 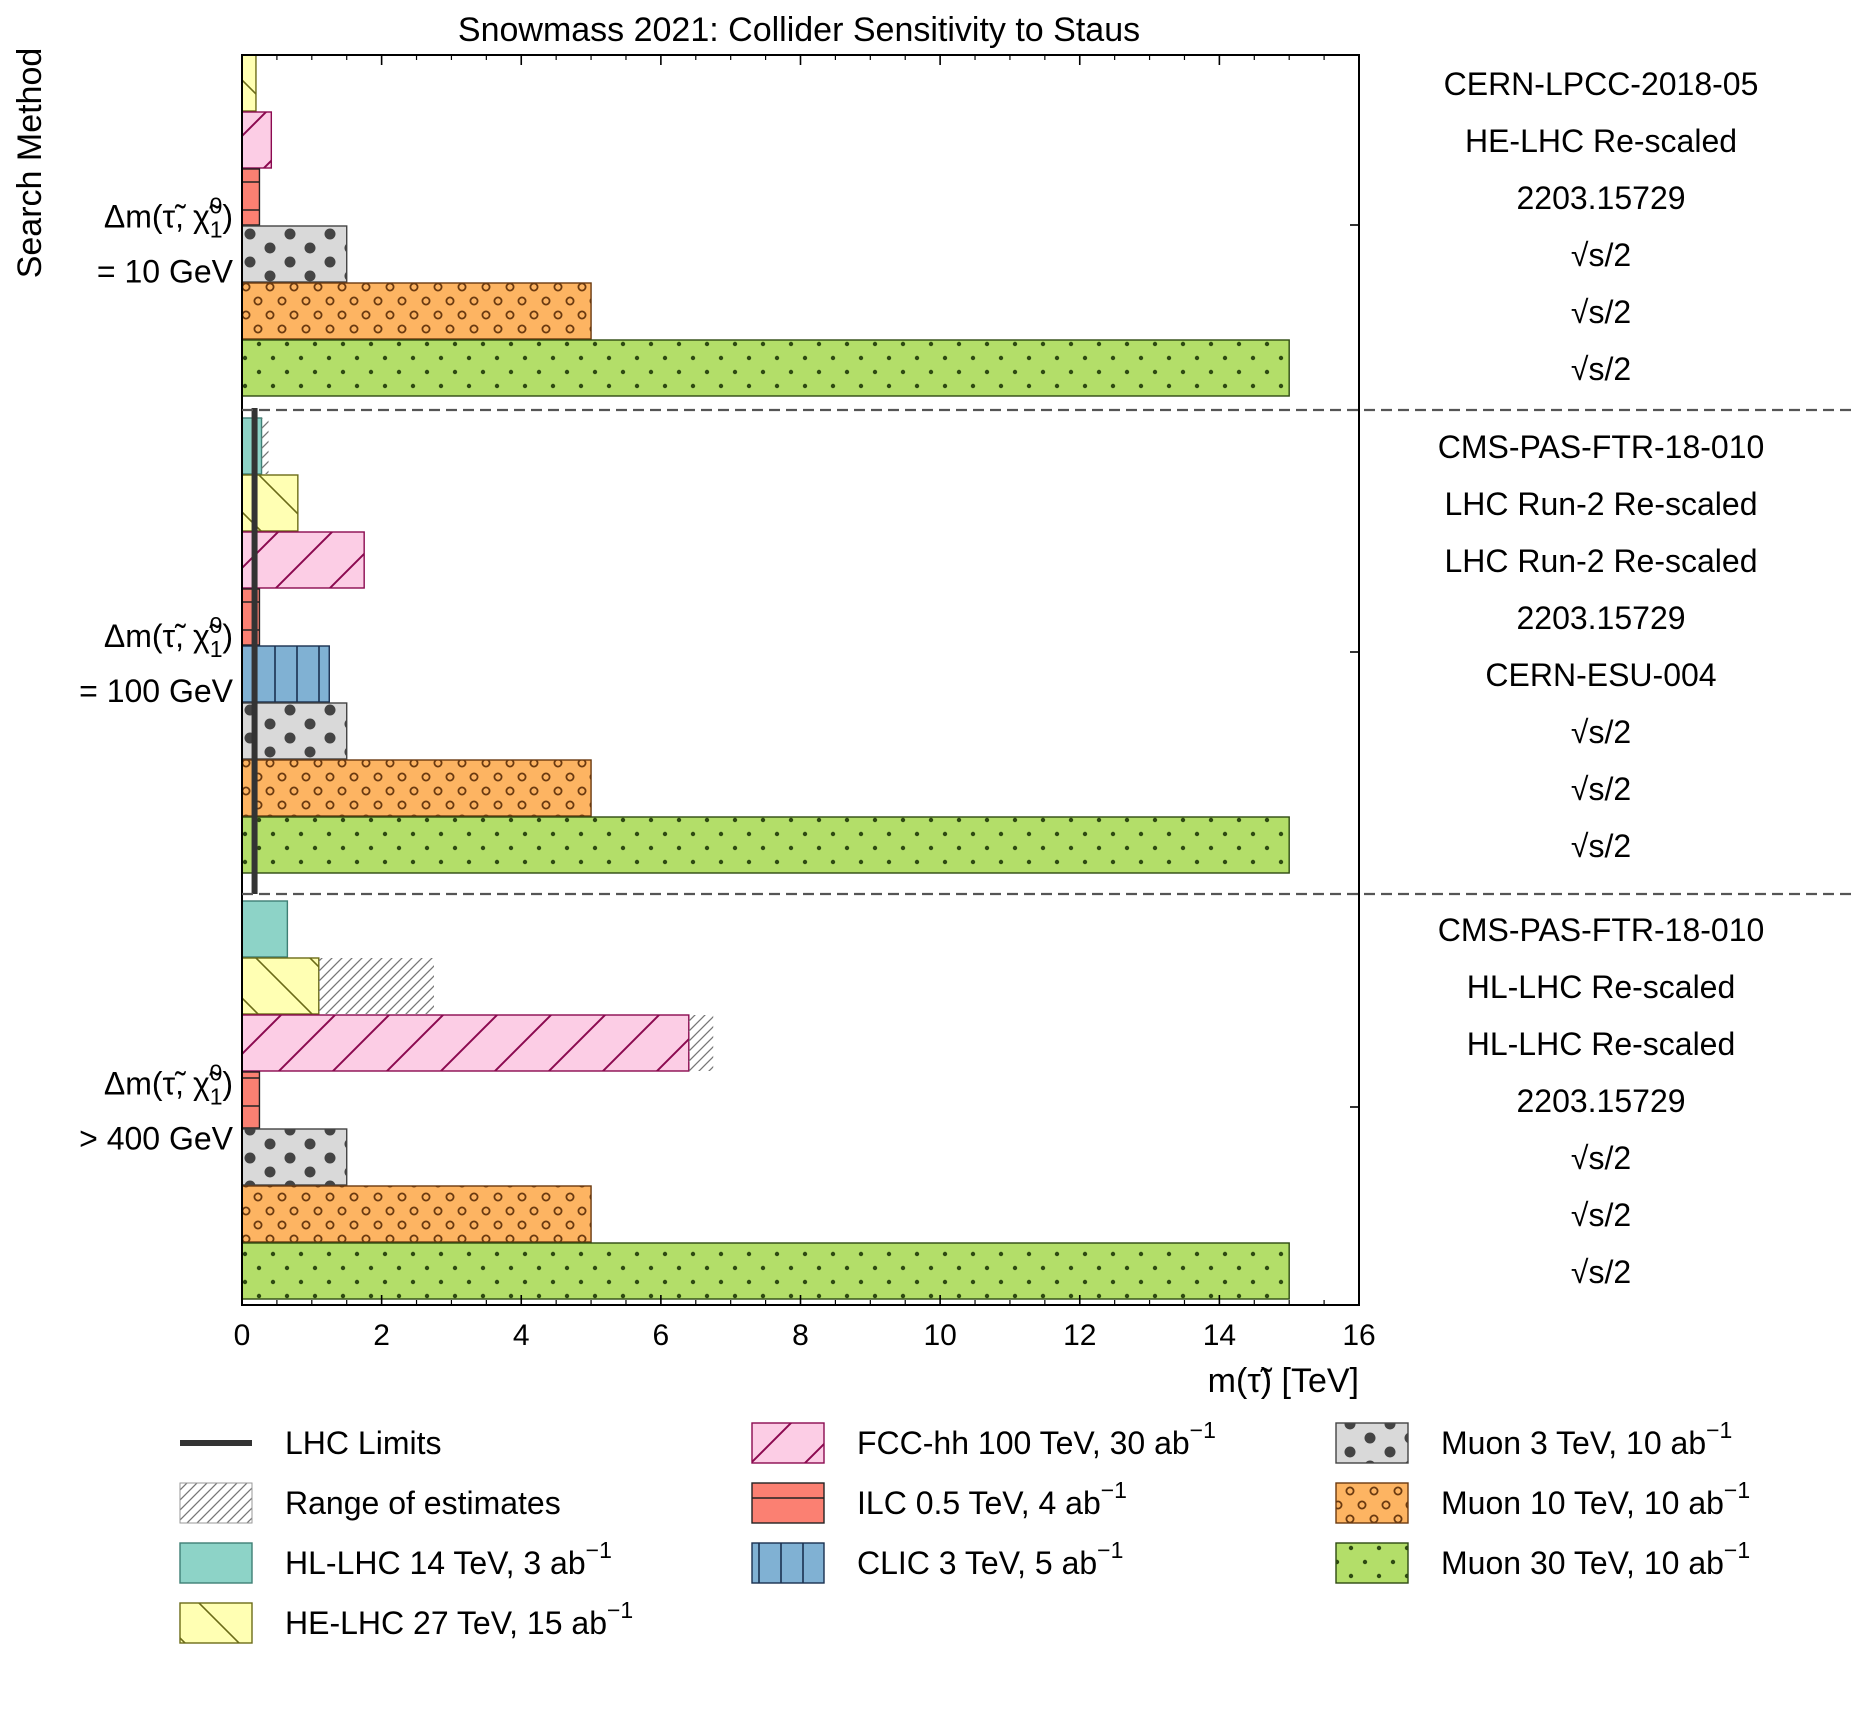 I want to click on group-label-line2: > 400 GeV, so click(x=156, y=1139).